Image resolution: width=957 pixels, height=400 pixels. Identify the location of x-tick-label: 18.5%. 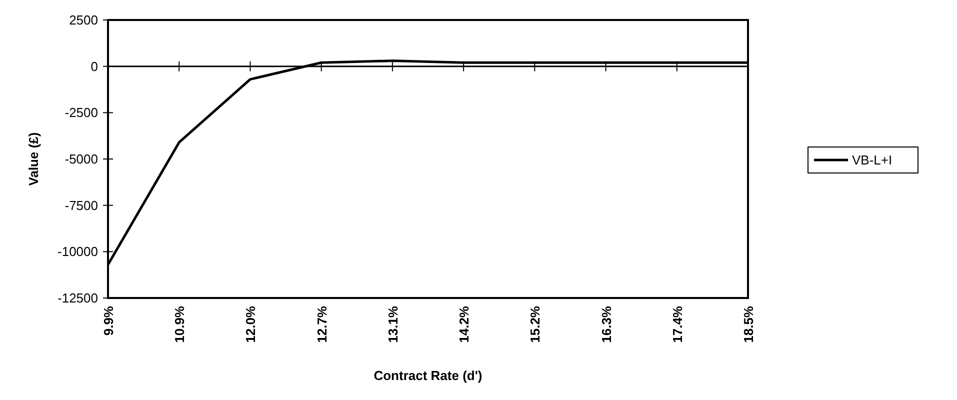
(748, 324).